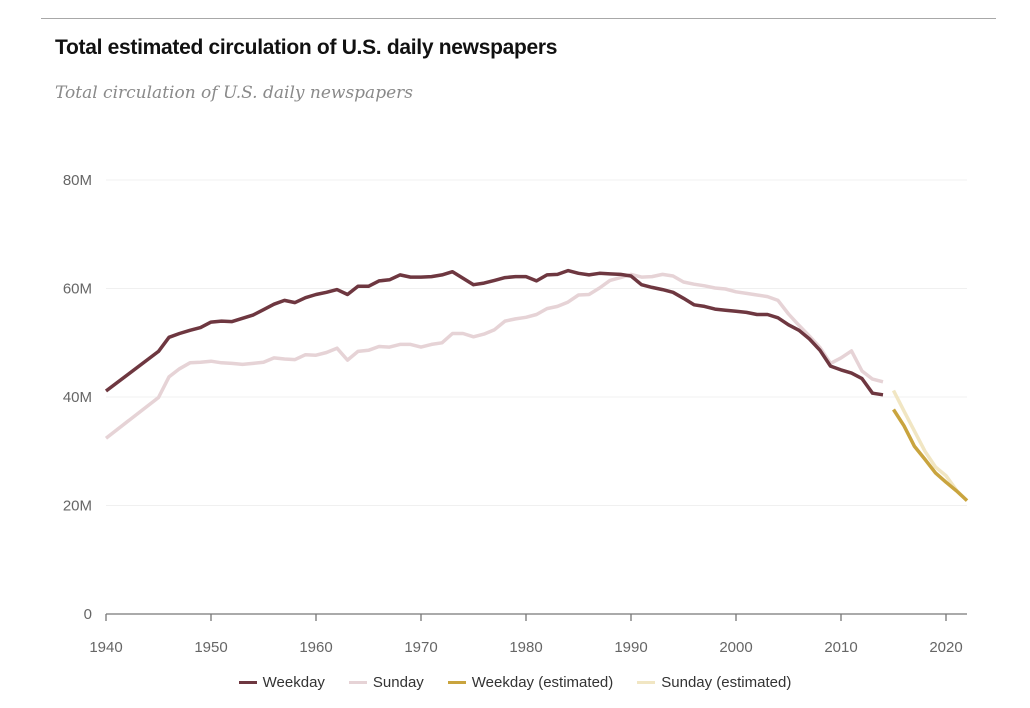  I want to click on y-tick-label: 60M, so click(77, 289).